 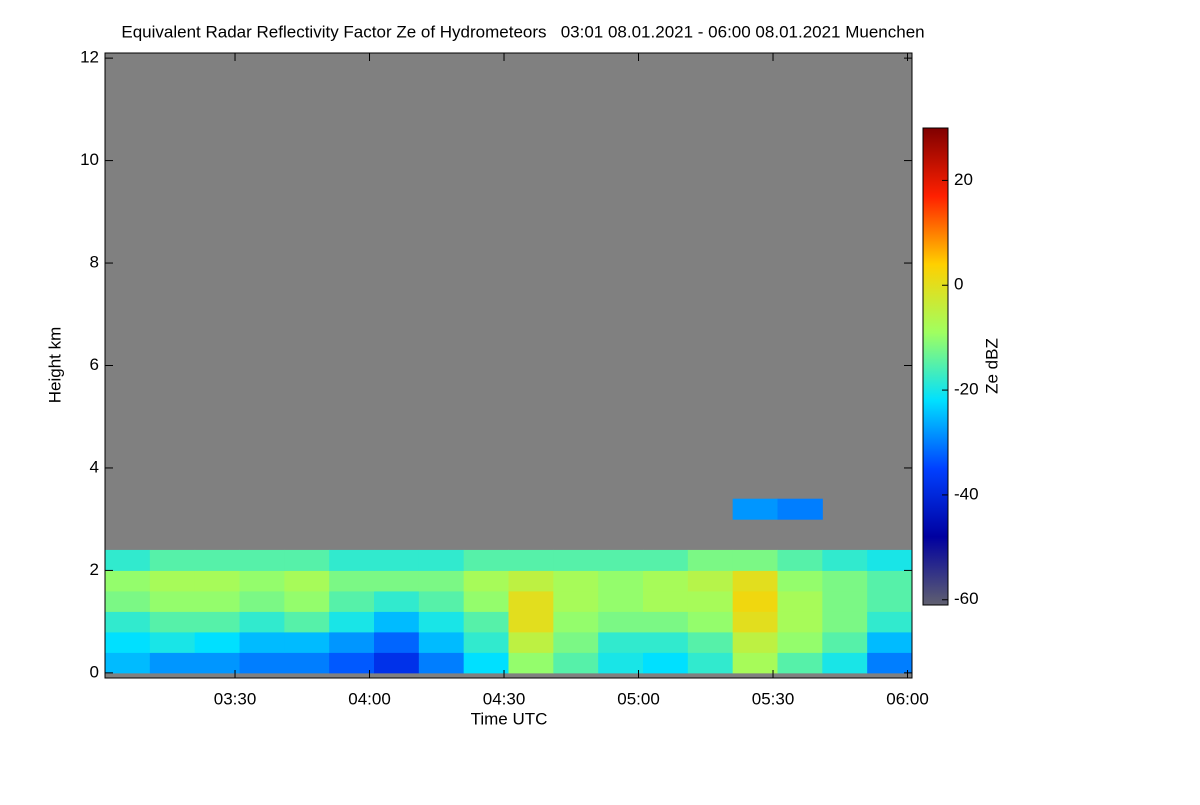 What do you see at coordinates (907, 698) in the screenshot?
I see `x-tick-label: 06:00` at bounding box center [907, 698].